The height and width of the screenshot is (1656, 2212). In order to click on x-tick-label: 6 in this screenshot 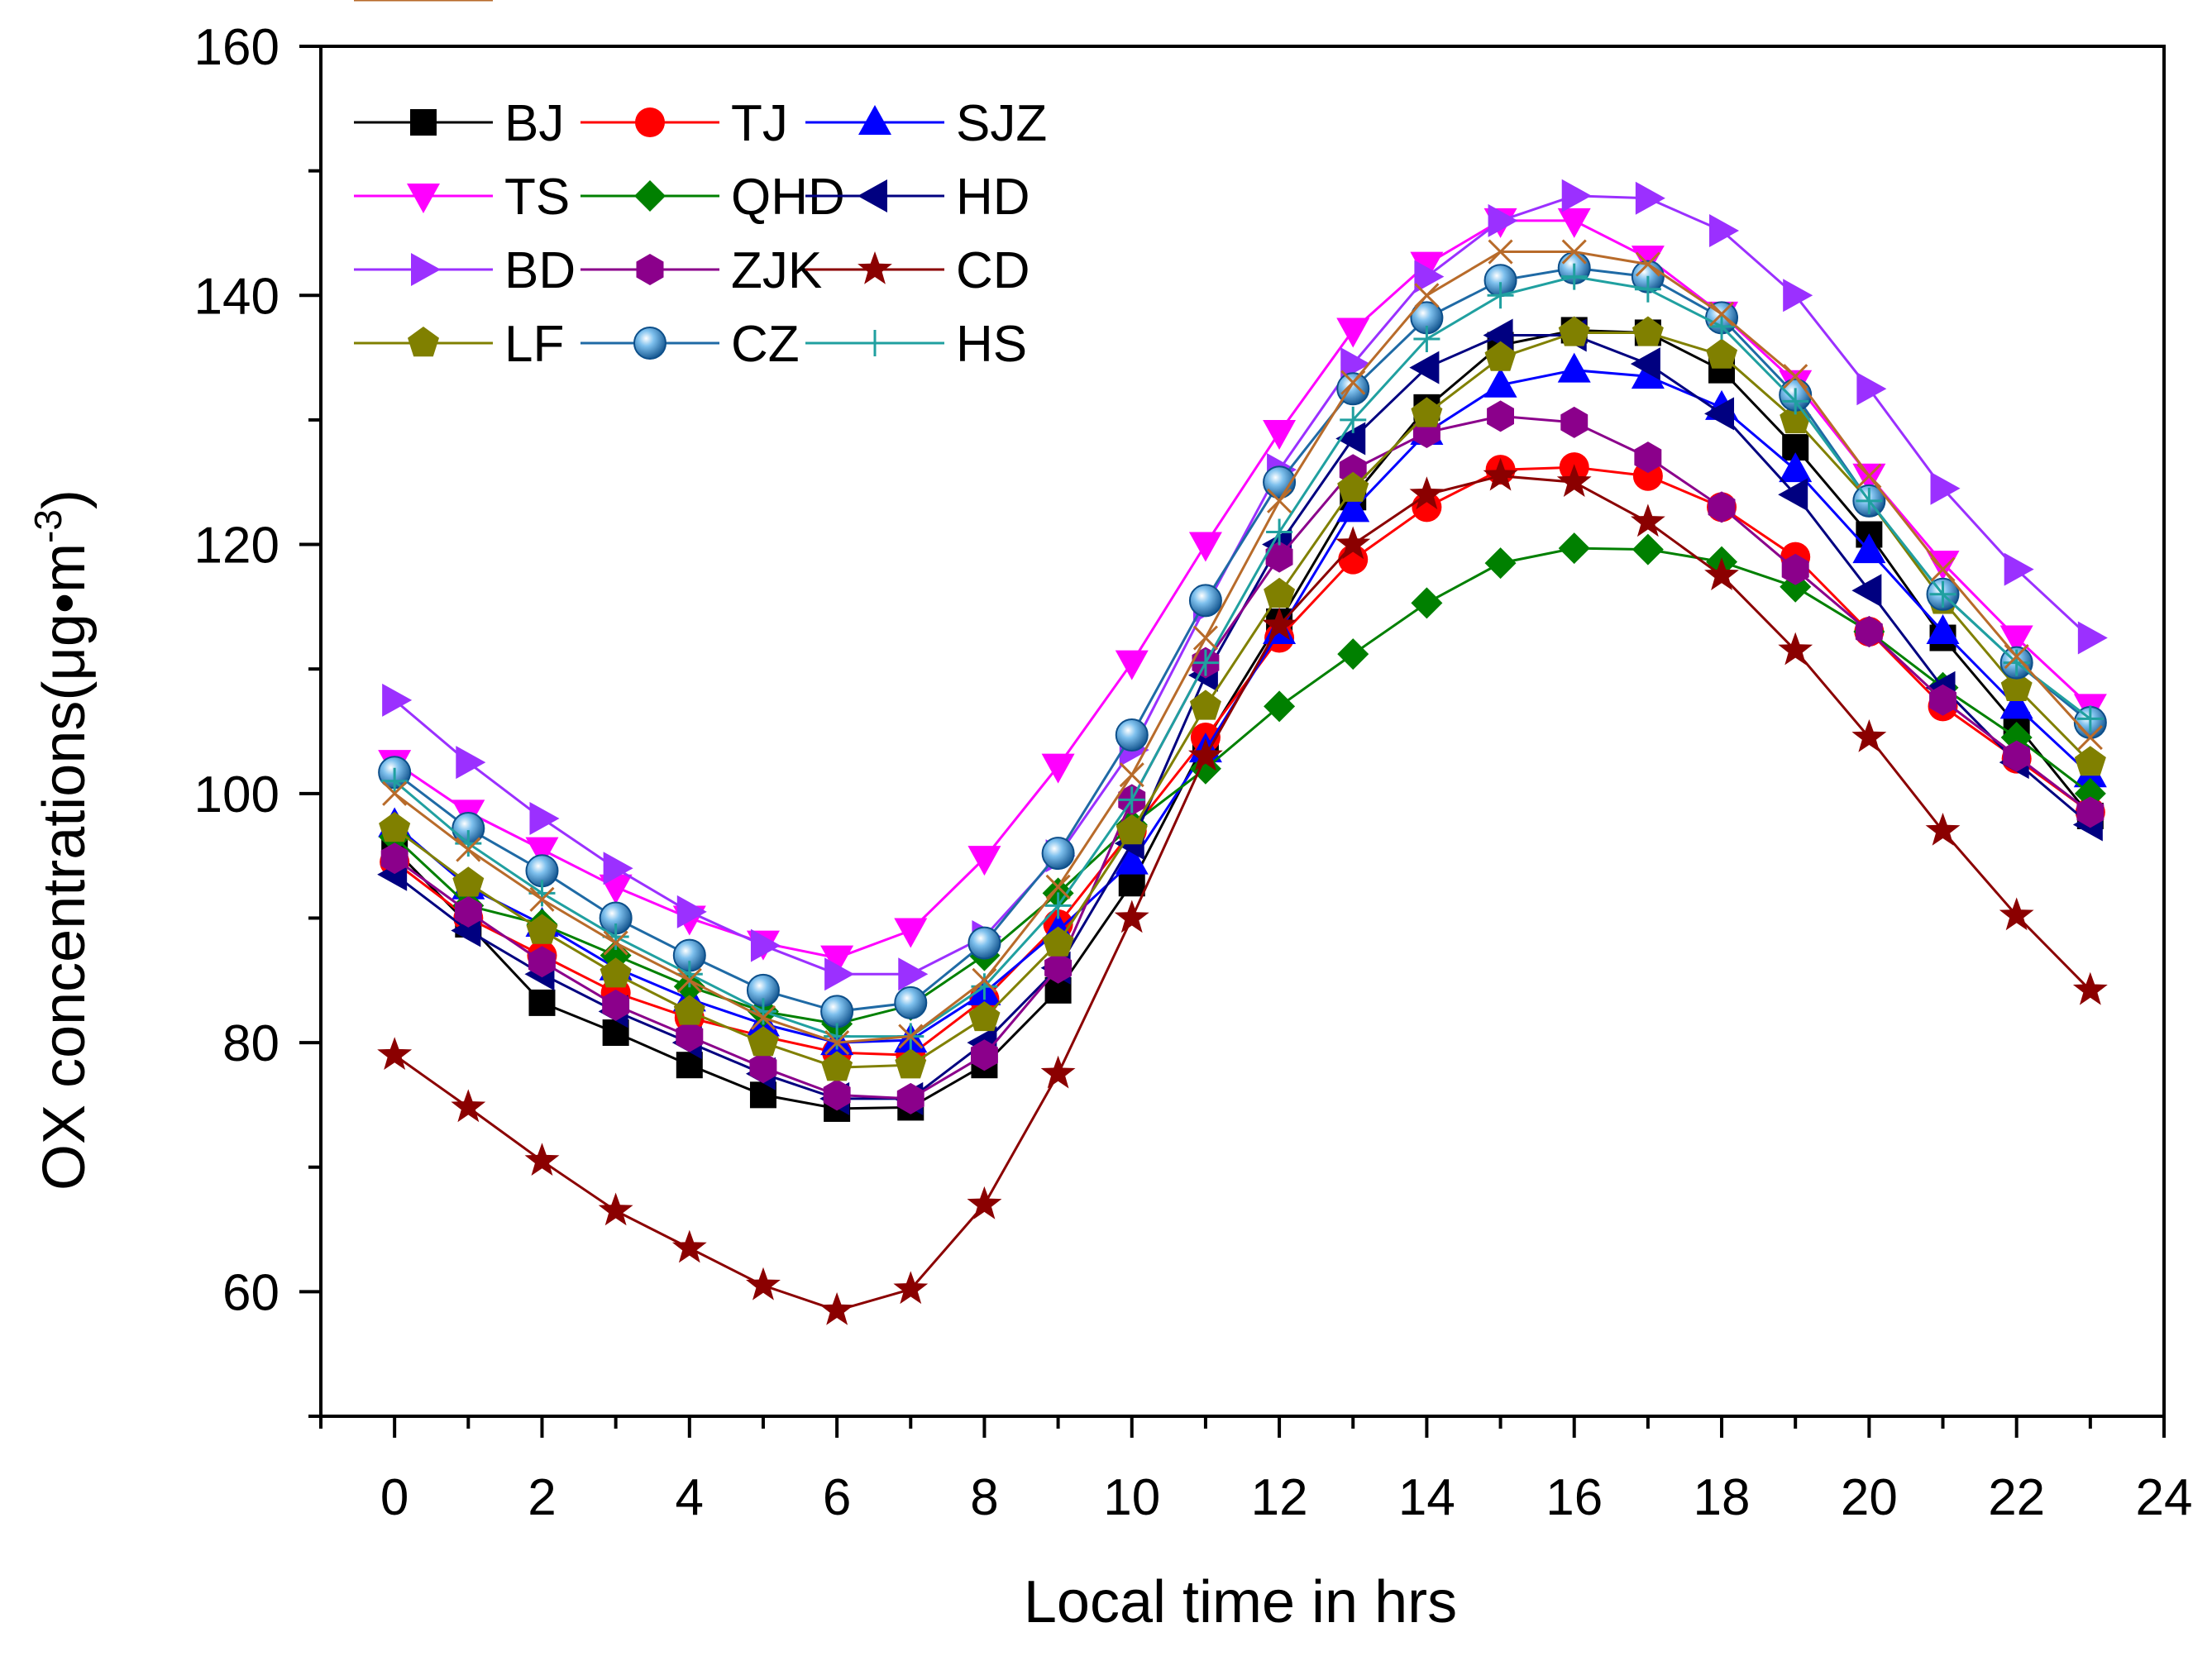, I will do `click(837, 1497)`.